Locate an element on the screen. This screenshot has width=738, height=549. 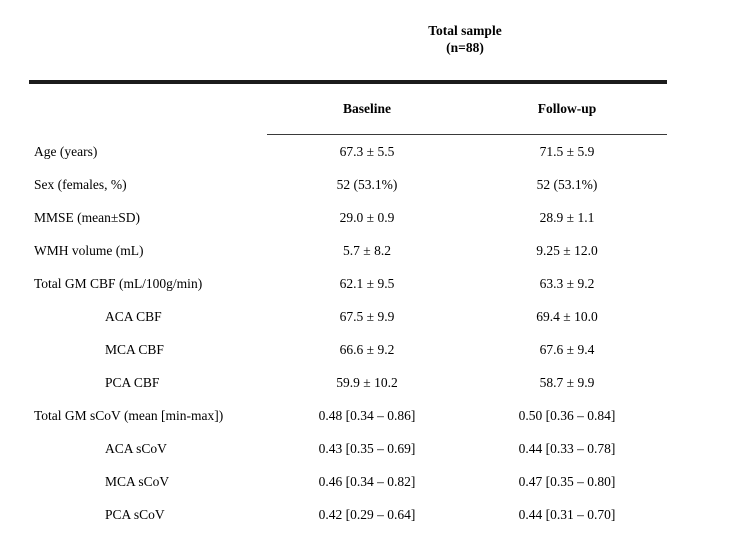
group-header-line1: Total sample is located at coordinates (465, 30).